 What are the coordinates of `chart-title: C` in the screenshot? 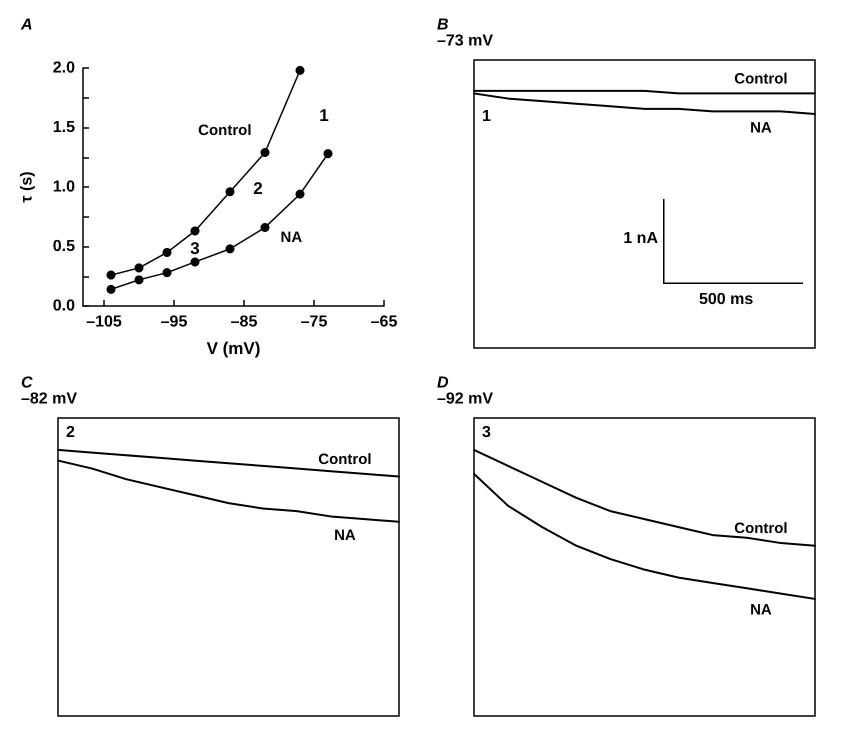 It's located at (27, 383).